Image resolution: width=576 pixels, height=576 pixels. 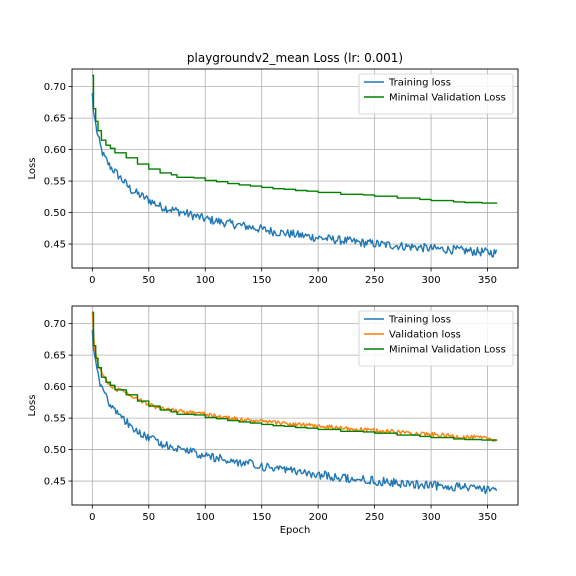 I want to click on x-axis-label: Epoch, so click(x=295, y=530).